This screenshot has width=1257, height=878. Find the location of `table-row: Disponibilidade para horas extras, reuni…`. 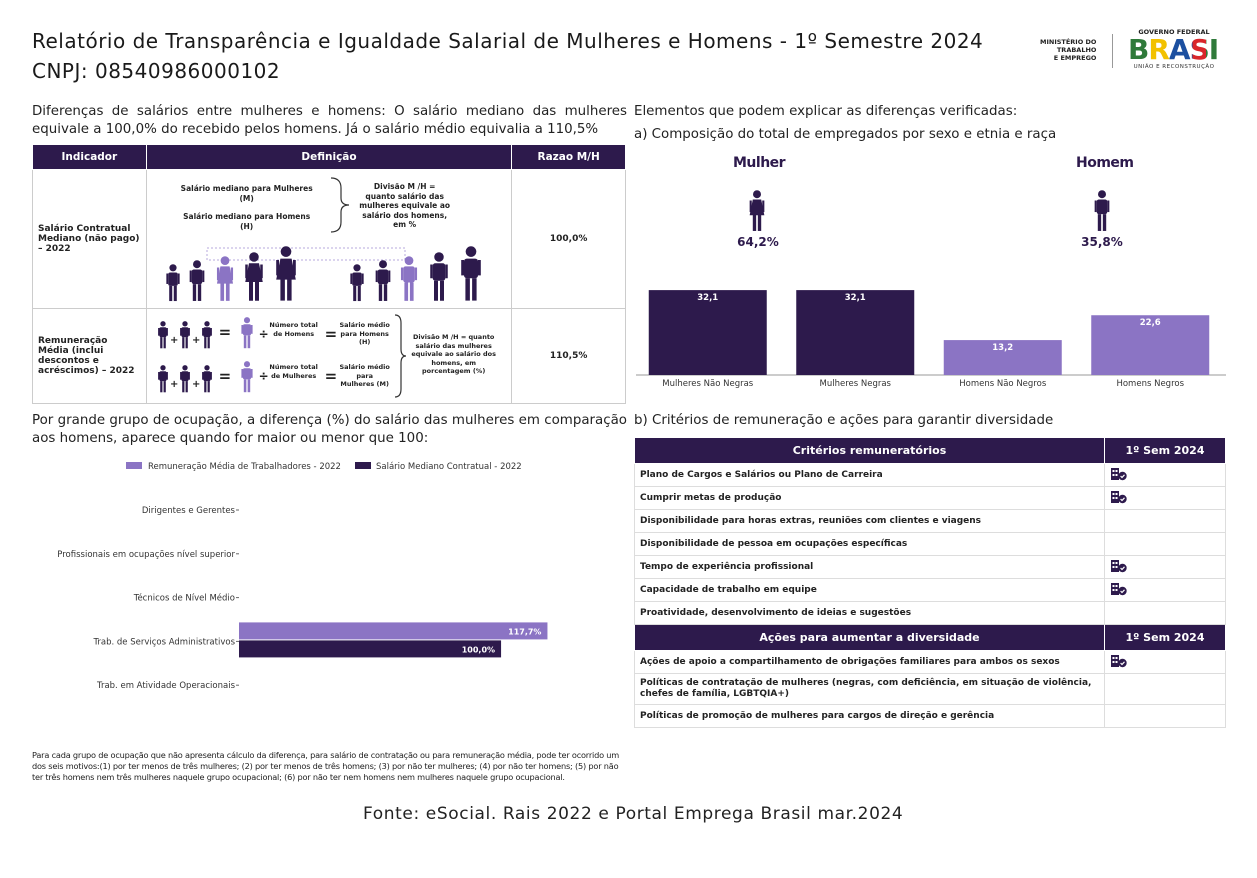

table-row: Disponibilidade para horas extras, reuni… is located at coordinates (930, 521).